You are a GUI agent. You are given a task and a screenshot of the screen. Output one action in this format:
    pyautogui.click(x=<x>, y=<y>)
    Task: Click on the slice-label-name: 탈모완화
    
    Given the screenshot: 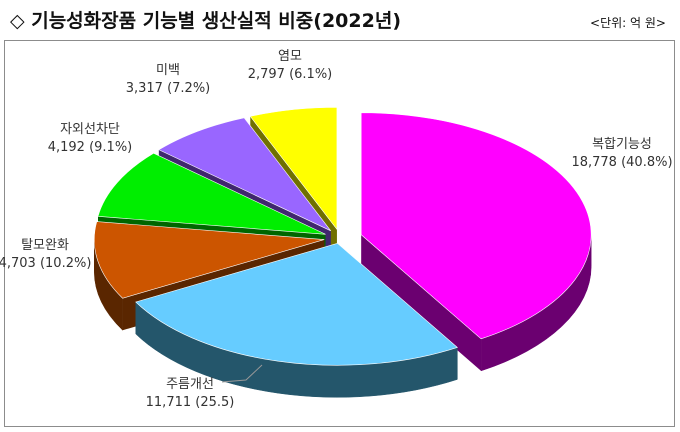 What is the action you would take?
    pyautogui.click(x=45, y=245)
    